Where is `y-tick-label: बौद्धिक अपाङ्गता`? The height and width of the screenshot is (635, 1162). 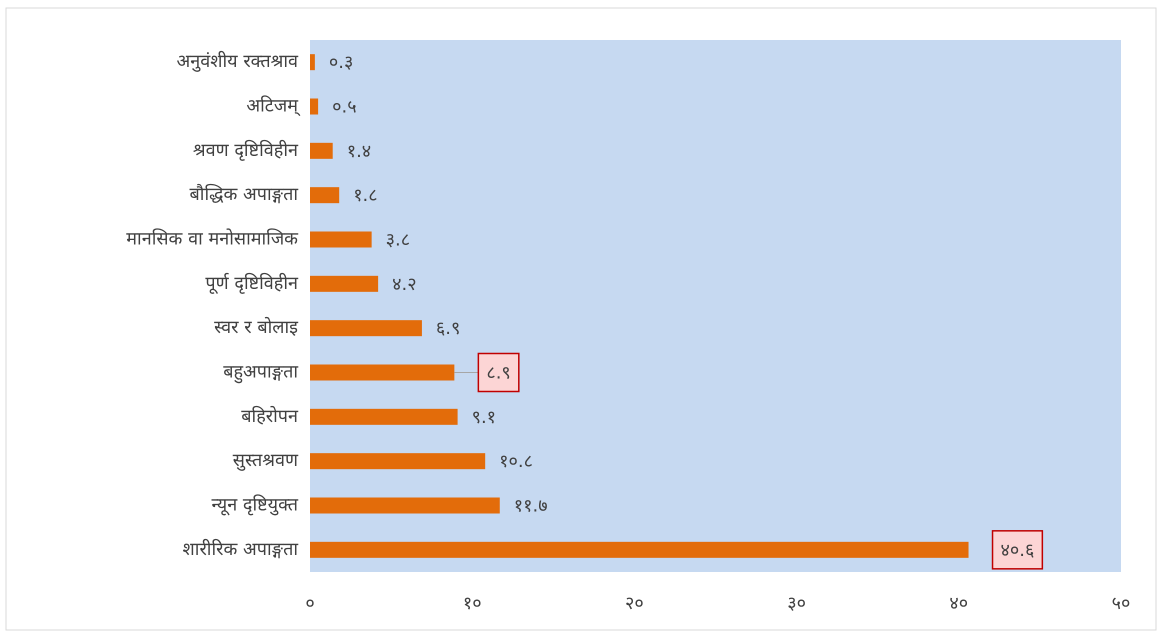
y-tick-label: बौद्धिक अपाङ्गता is located at coordinates (244, 194).